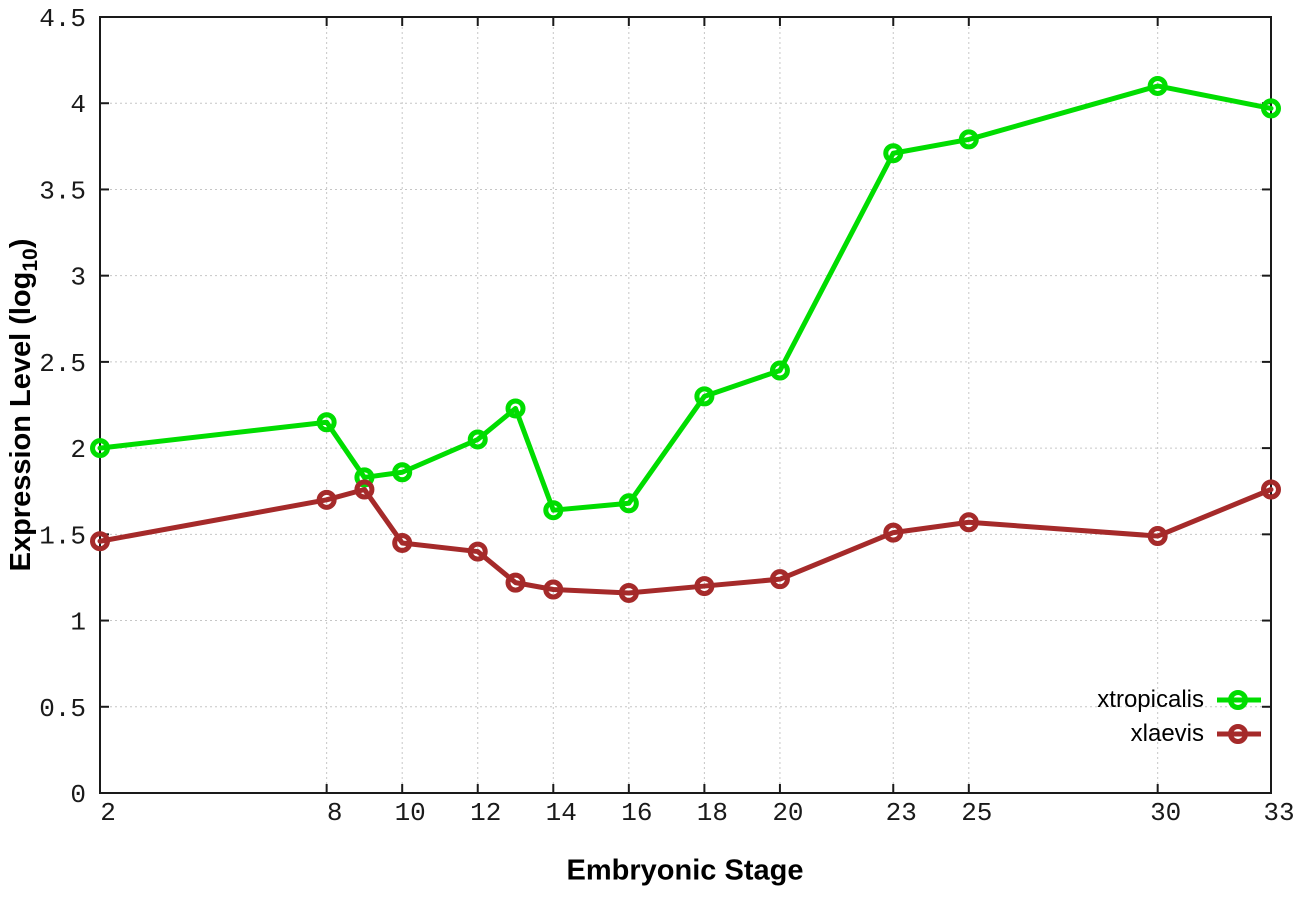 The height and width of the screenshot is (907, 1296). Describe the element at coordinates (62, 709) in the screenshot. I see `y-tick-label: 0.5` at that location.